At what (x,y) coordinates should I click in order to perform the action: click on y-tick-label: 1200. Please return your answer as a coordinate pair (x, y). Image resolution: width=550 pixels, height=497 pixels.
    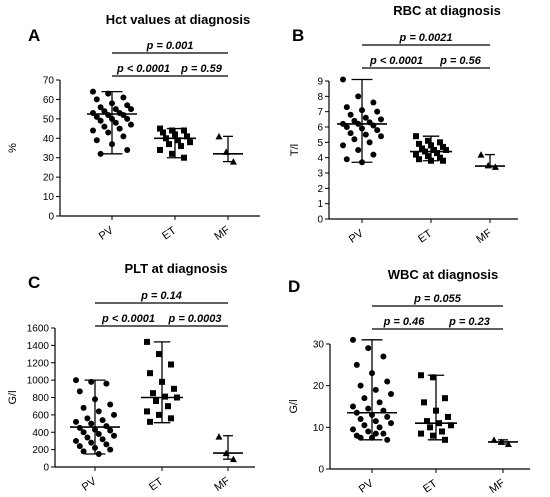
    Looking at the image, I should click on (38, 363).